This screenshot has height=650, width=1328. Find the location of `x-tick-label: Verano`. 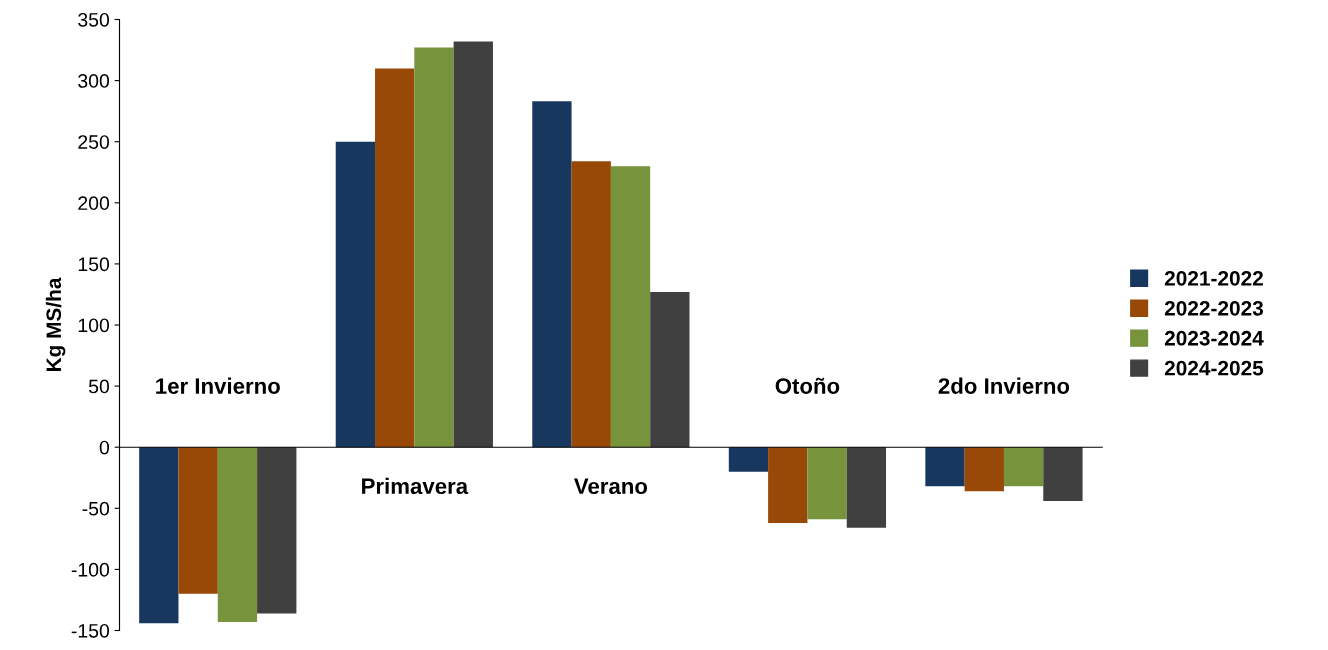

x-tick-label: Verano is located at coordinates (610, 486).